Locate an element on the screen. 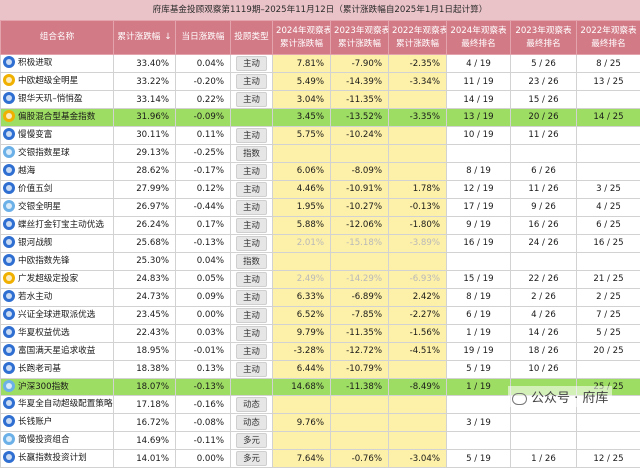  fund-name-cell: 长跑老司基 is located at coordinates (57, 369).